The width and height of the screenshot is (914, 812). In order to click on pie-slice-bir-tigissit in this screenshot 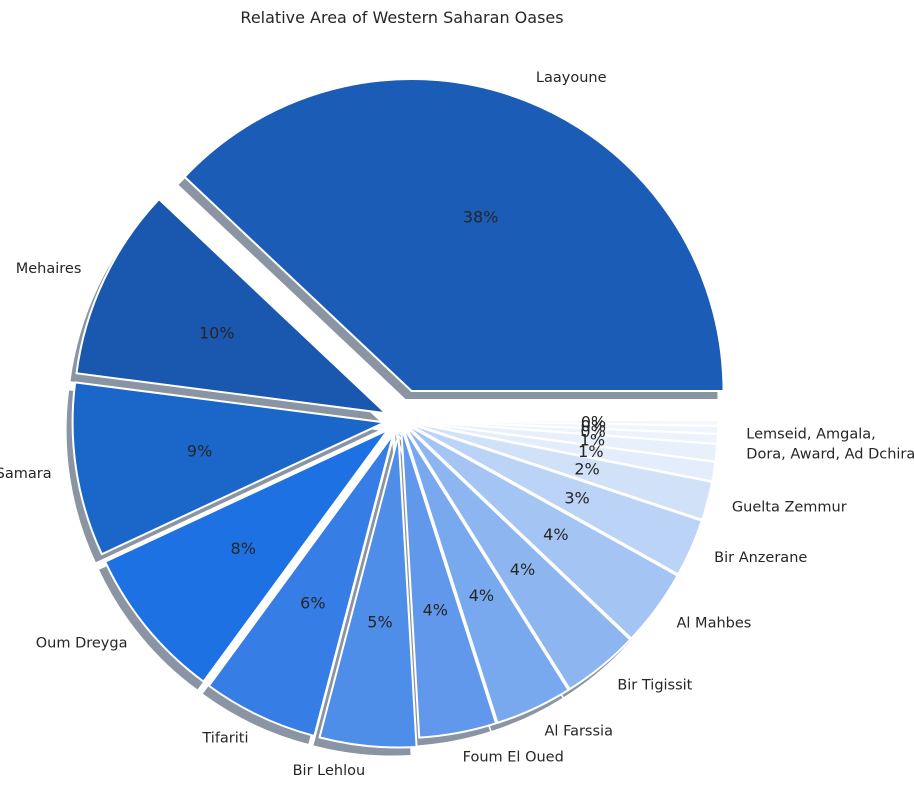, I will do `click(517, 557)`.